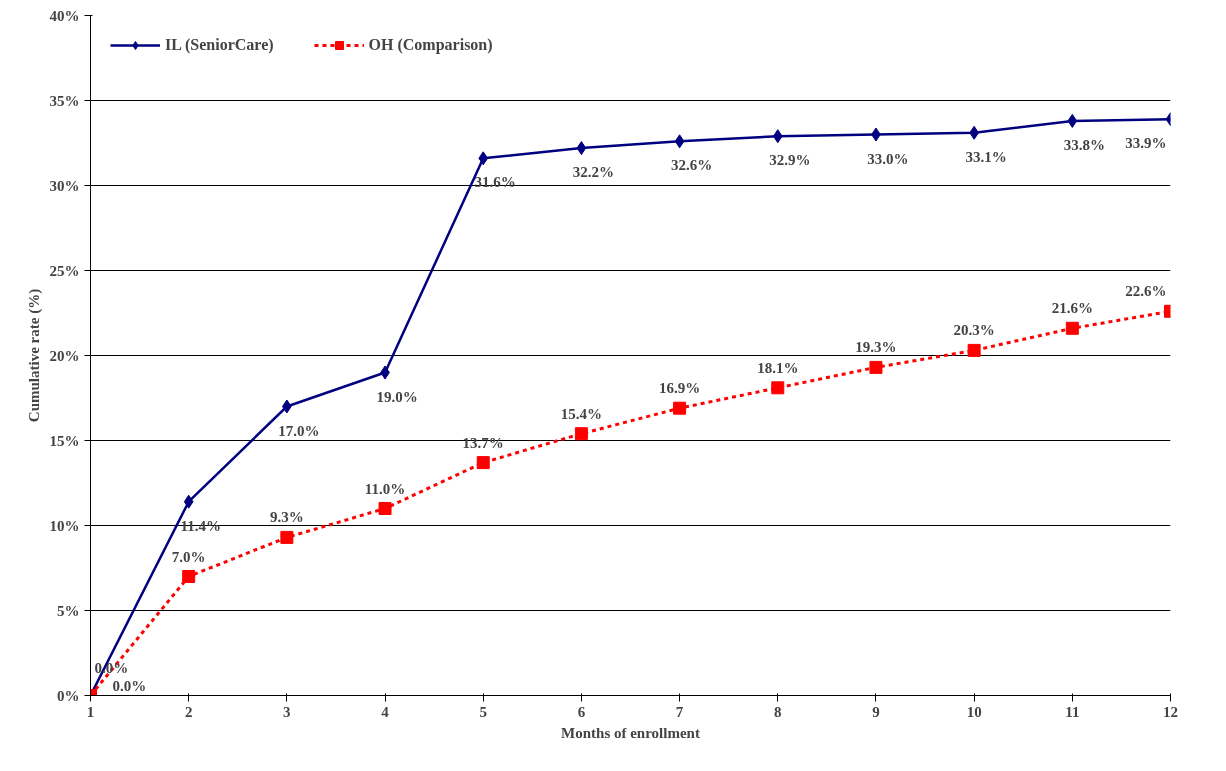 Image resolution: width=1226 pixels, height=771 pixels. I want to click on legend-label: IL (SeniorCare), so click(219, 45).